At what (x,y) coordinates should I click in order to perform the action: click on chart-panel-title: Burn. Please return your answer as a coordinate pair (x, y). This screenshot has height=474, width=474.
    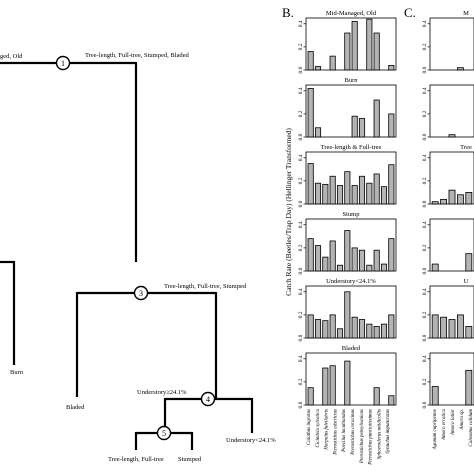
    Looking at the image, I should click on (352, 80).